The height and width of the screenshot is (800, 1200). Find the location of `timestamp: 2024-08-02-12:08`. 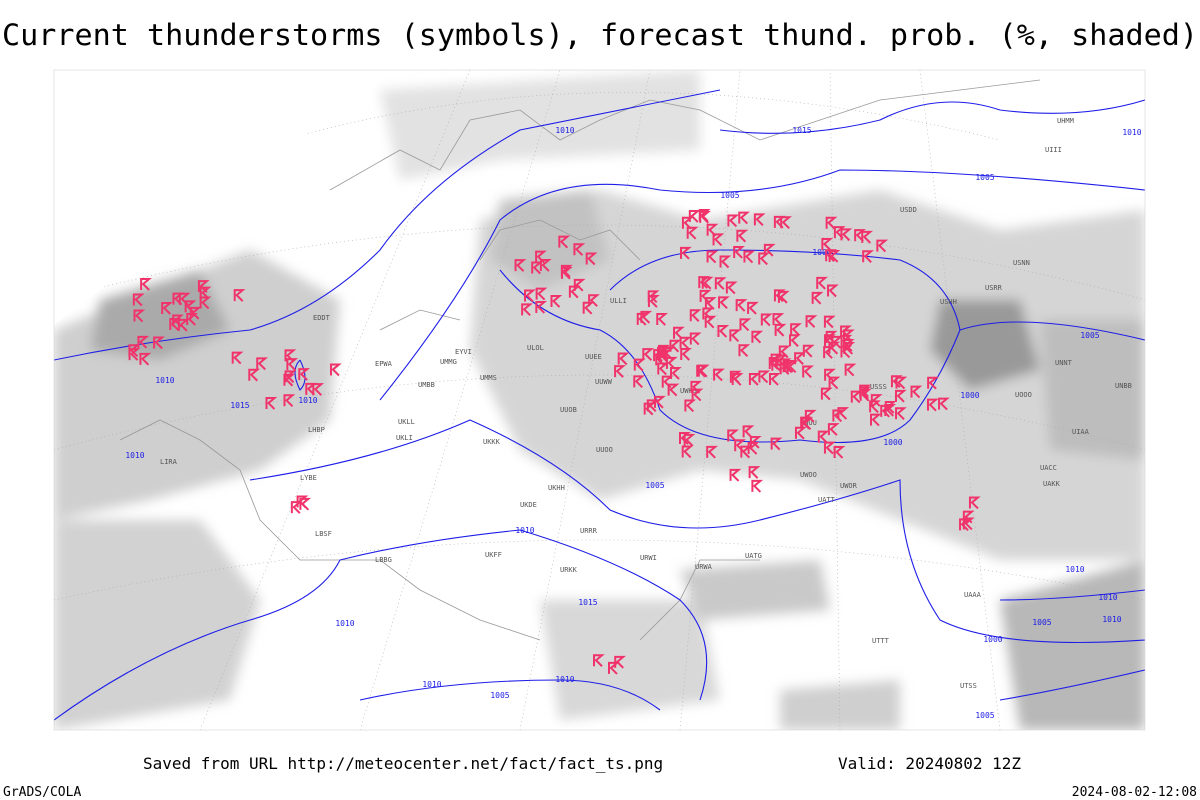

timestamp: 2024-08-02-12:08 is located at coordinates (1134, 792).